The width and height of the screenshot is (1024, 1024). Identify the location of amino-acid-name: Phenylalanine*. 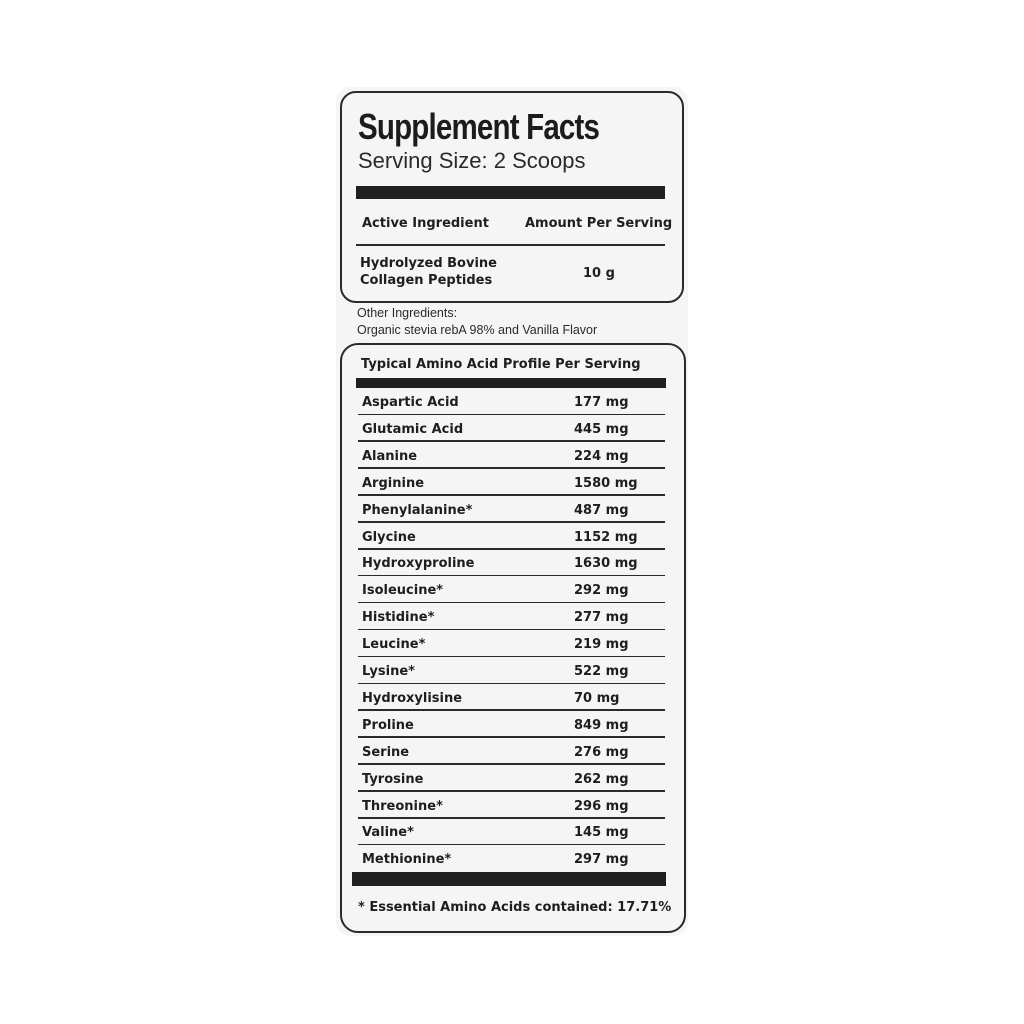
(417, 510).